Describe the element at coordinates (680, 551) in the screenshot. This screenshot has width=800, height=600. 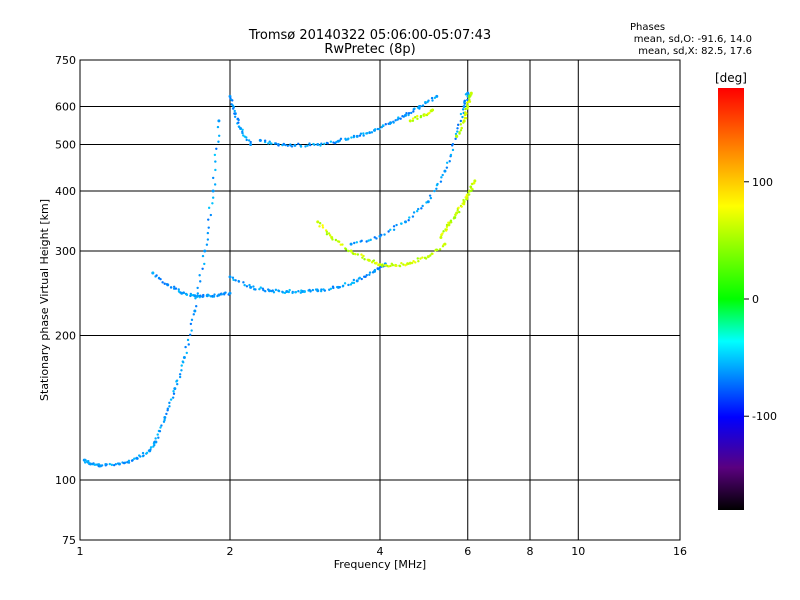
I see `x-tick-label: 16` at that location.